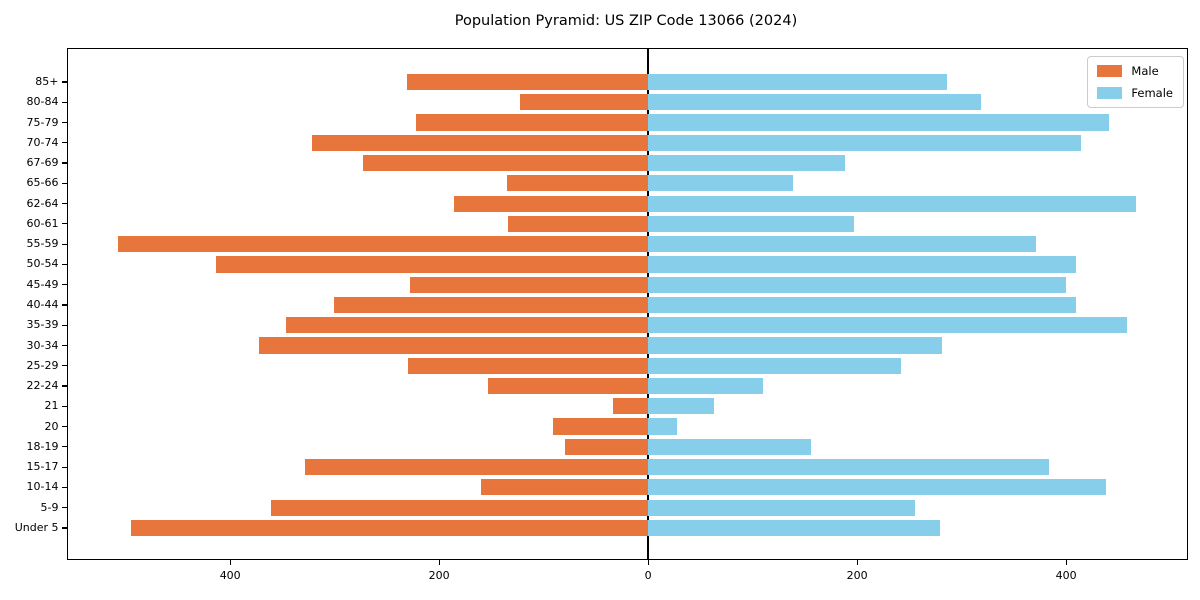 This screenshot has width=1200, height=600. What do you see at coordinates (42, 325) in the screenshot?
I see `ytick-label-35-39: 35-39` at bounding box center [42, 325].